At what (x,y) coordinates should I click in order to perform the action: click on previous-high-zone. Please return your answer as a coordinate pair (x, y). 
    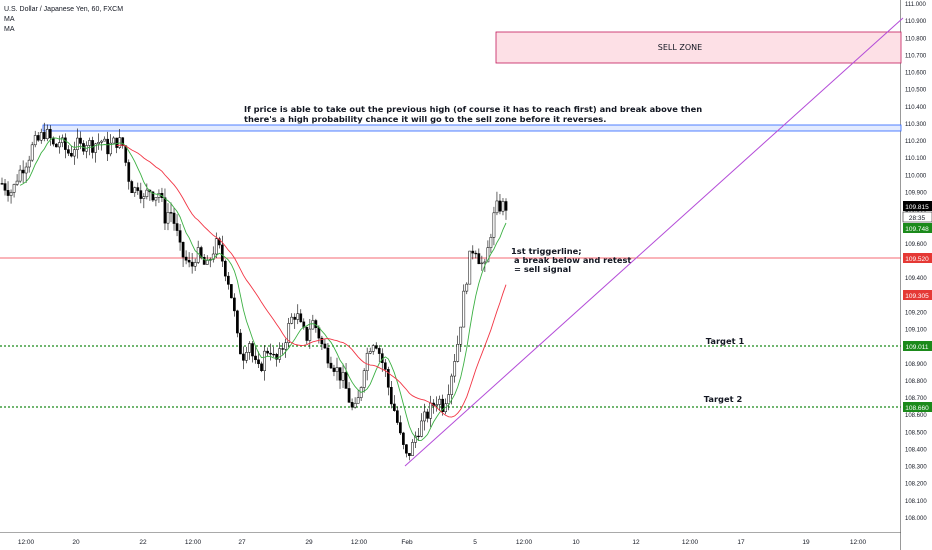
    Looking at the image, I should click on (472, 128).